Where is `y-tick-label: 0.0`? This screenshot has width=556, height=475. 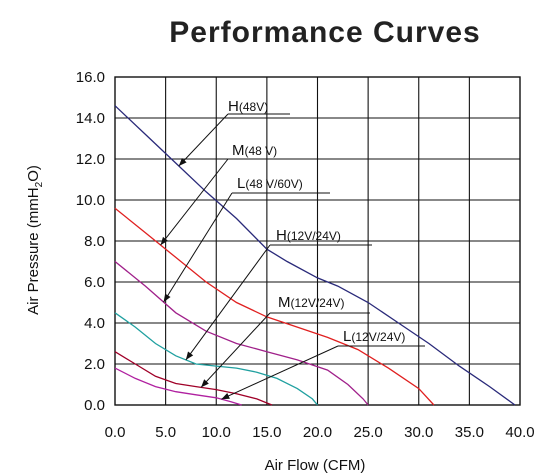 y-tick-label: 0.0 is located at coordinates (94, 405).